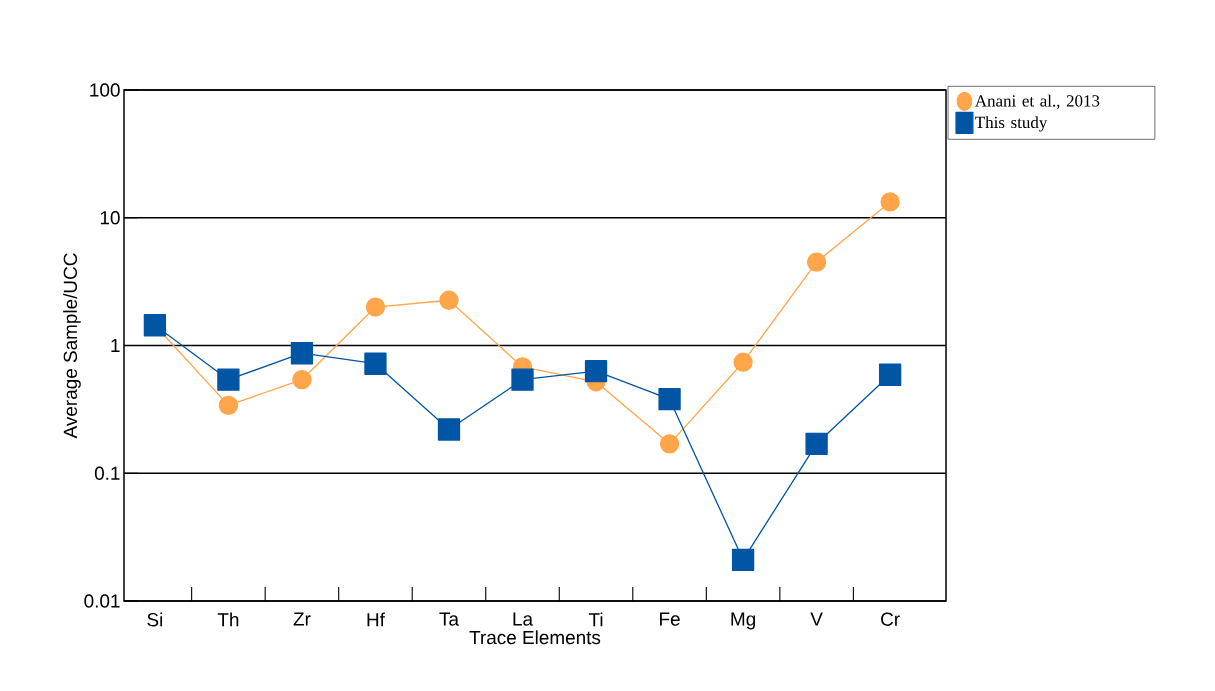 This screenshot has width=1215, height=691. What do you see at coordinates (535, 637) in the screenshot?
I see `x-axis-title: Trace Elements` at bounding box center [535, 637].